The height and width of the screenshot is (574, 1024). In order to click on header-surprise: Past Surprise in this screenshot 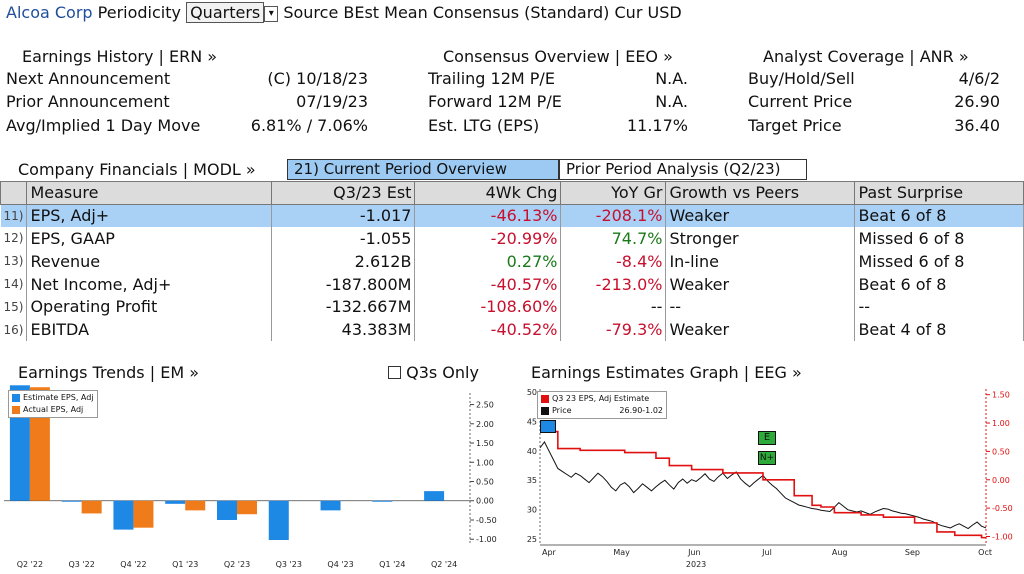, I will do `click(939, 193)`.